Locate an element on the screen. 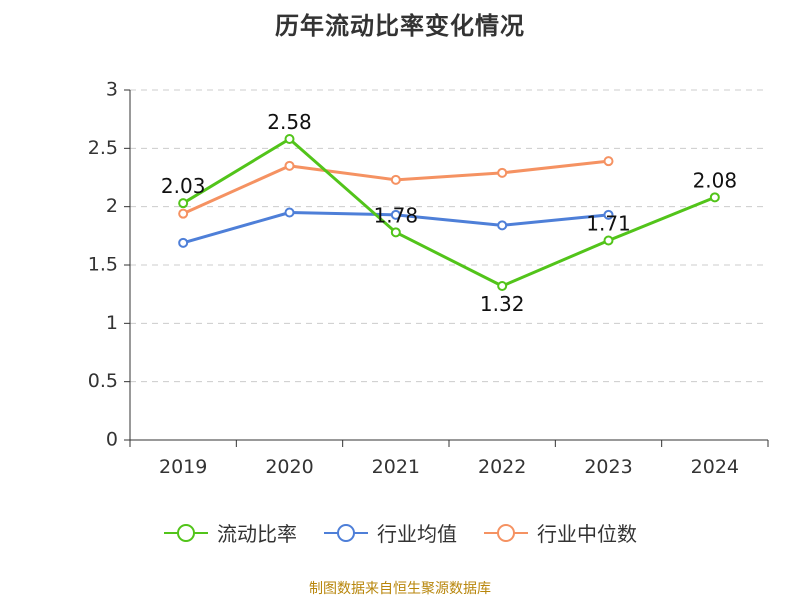 The width and height of the screenshot is (800, 600). x-tick-label: 2020 is located at coordinates (289, 467).